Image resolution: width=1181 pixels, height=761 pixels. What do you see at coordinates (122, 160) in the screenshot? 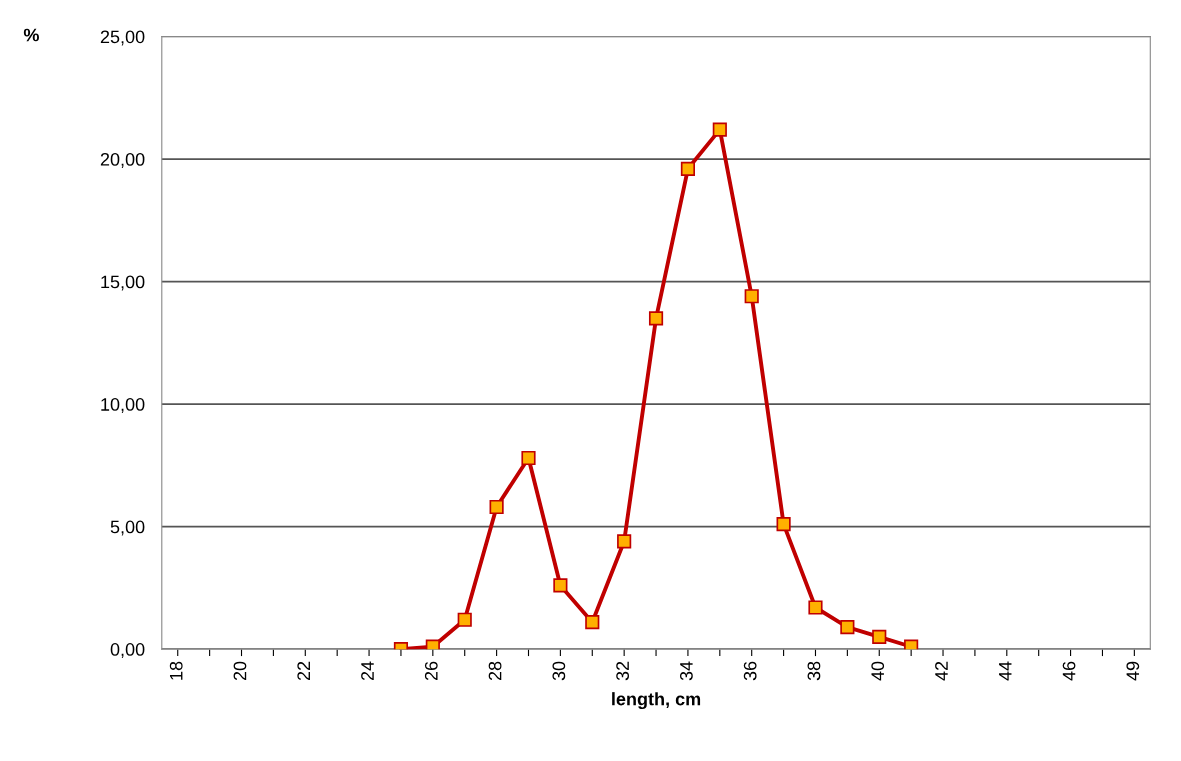
I see `y-tick-label: 20,00` at bounding box center [122, 160].